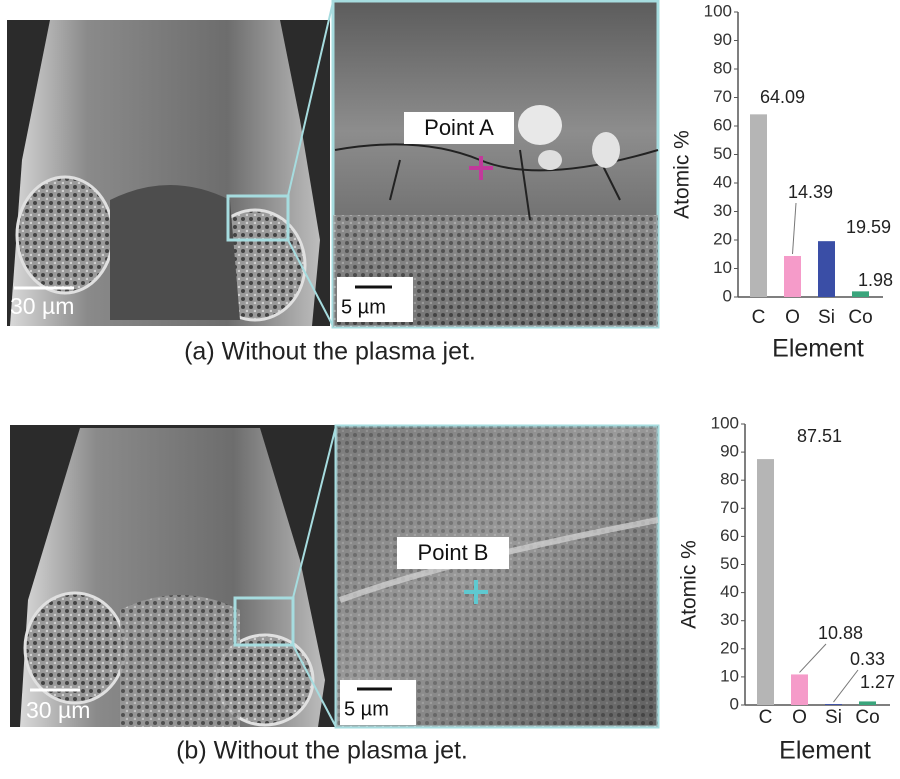 This screenshot has width=900, height=779. Describe the element at coordinates (868, 227) in the screenshot. I see `value-label: 19.59` at that location.